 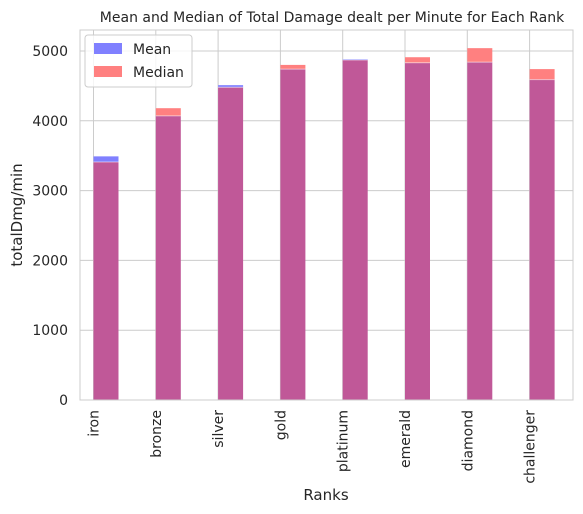 I want to click on x-tick-label-diamond: diamond, so click(x=468, y=440).